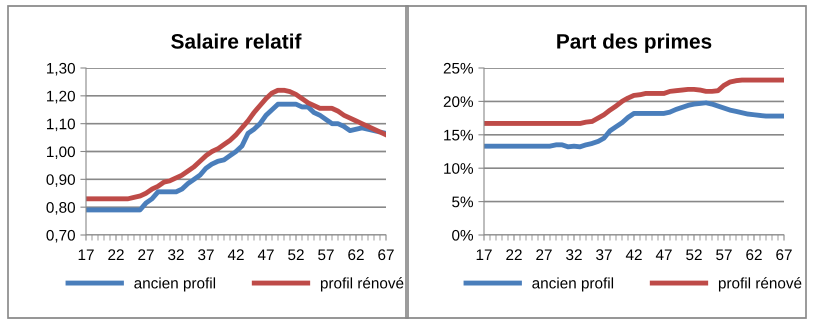 Image resolution: width=815 pixels, height=331 pixels. I want to click on y-tick-label: 1,30, so click(61, 69).